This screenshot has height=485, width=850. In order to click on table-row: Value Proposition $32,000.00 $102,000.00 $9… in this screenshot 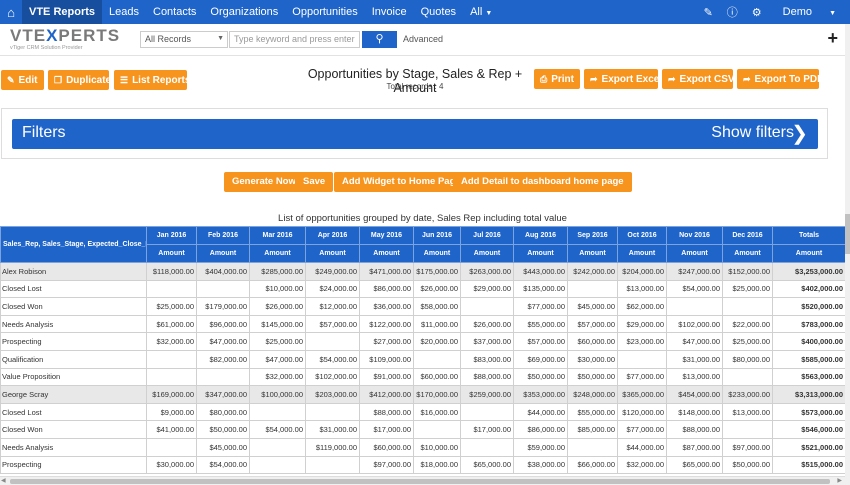, I will do `click(422, 377)`.